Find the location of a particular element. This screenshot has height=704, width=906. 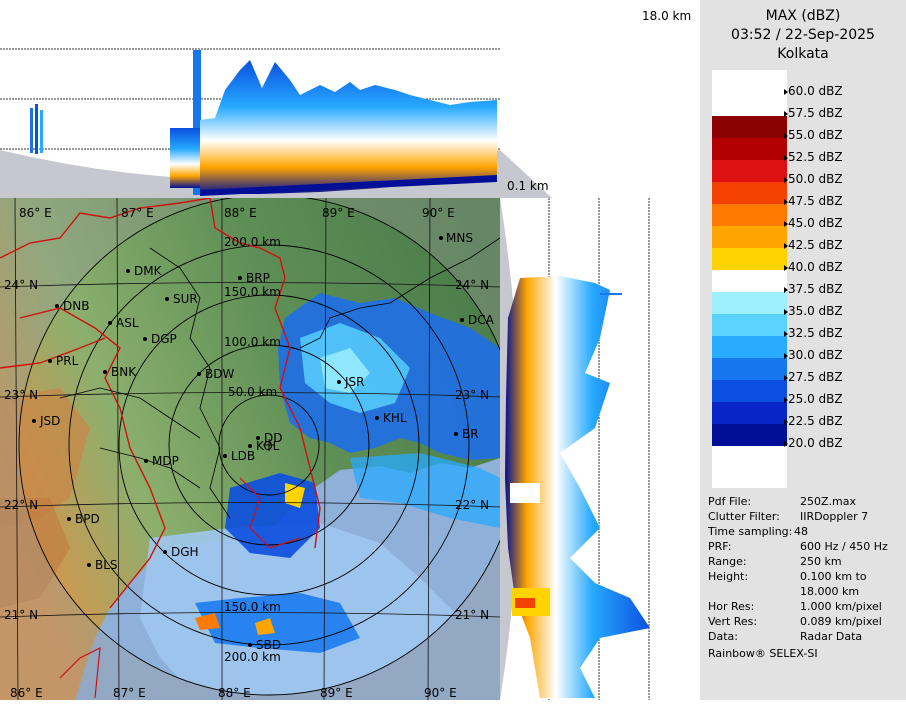

city-label: KOL is located at coordinates (268, 446).